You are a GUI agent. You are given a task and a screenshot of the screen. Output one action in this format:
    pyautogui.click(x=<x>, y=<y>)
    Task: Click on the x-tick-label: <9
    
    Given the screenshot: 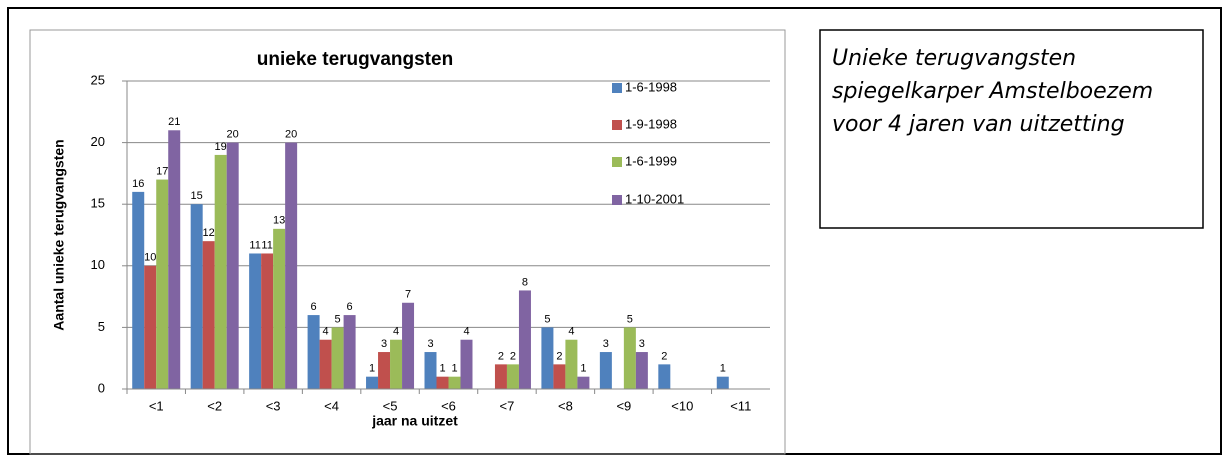 What is the action you would take?
    pyautogui.click(x=623, y=405)
    